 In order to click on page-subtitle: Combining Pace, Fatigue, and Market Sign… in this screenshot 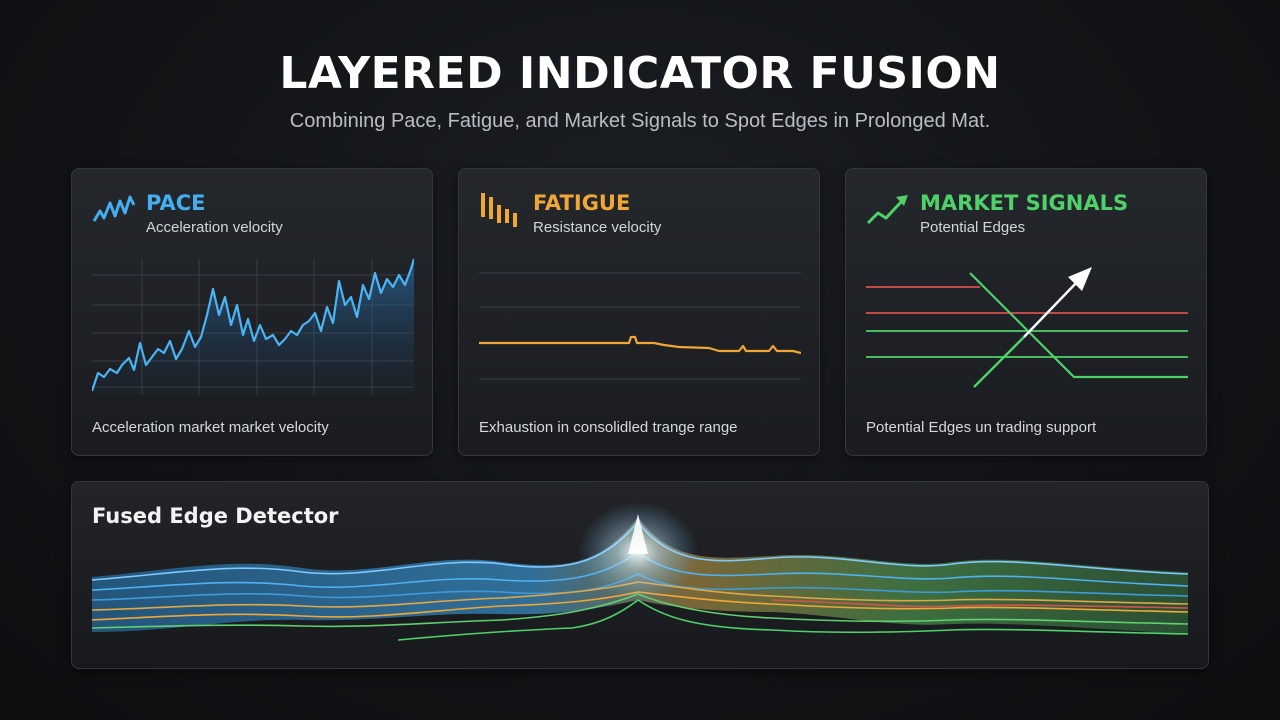, I will do `click(640, 121)`.